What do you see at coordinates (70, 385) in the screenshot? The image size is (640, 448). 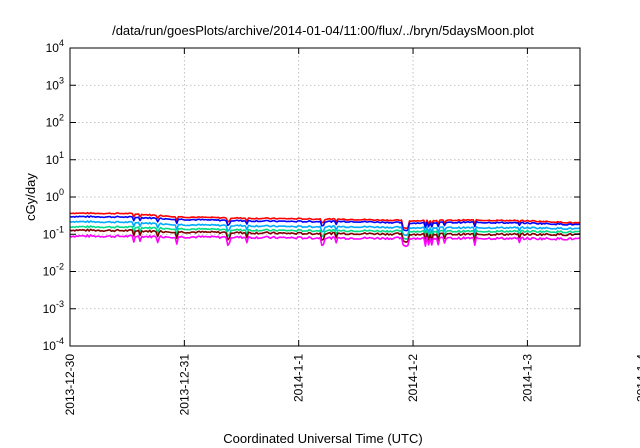 I see `x-tick-label: 2013-12-30` at bounding box center [70, 385].